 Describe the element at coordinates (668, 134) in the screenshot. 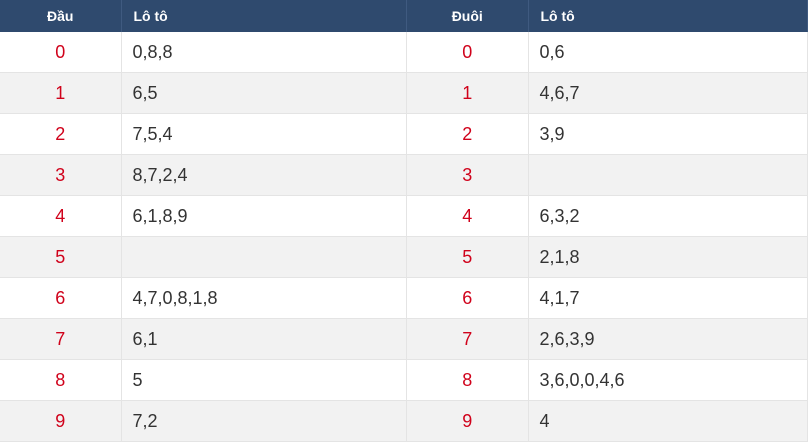

I see `duoi-loto-cell: 3,9` at that location.